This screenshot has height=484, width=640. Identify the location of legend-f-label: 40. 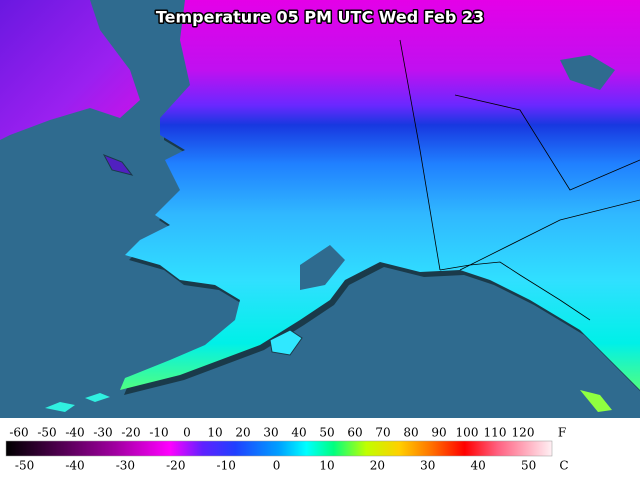
(298, 433).